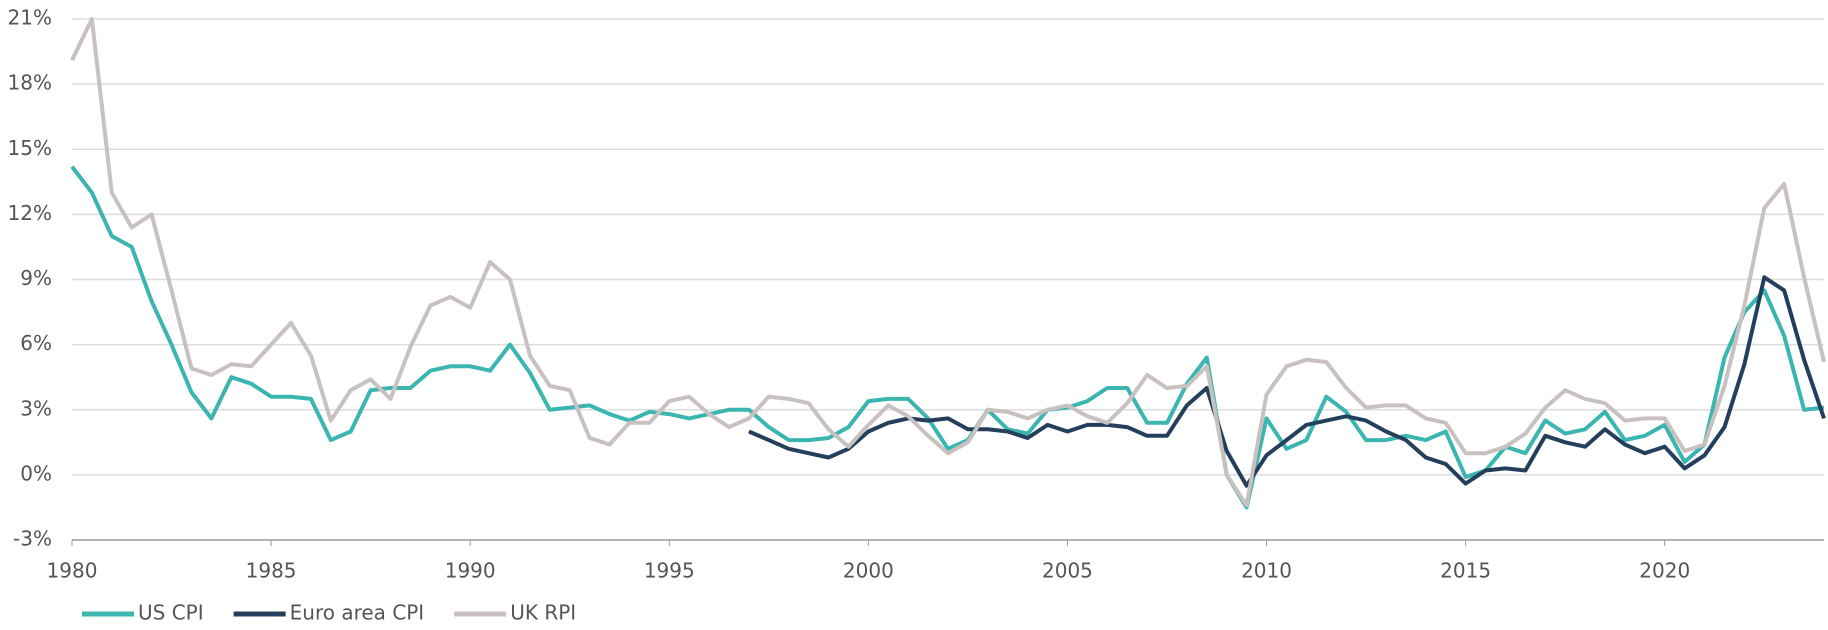  Describe the element at coordinates (72, 571) in the screenshot. I see `x-tick-label: 1980` at that location.